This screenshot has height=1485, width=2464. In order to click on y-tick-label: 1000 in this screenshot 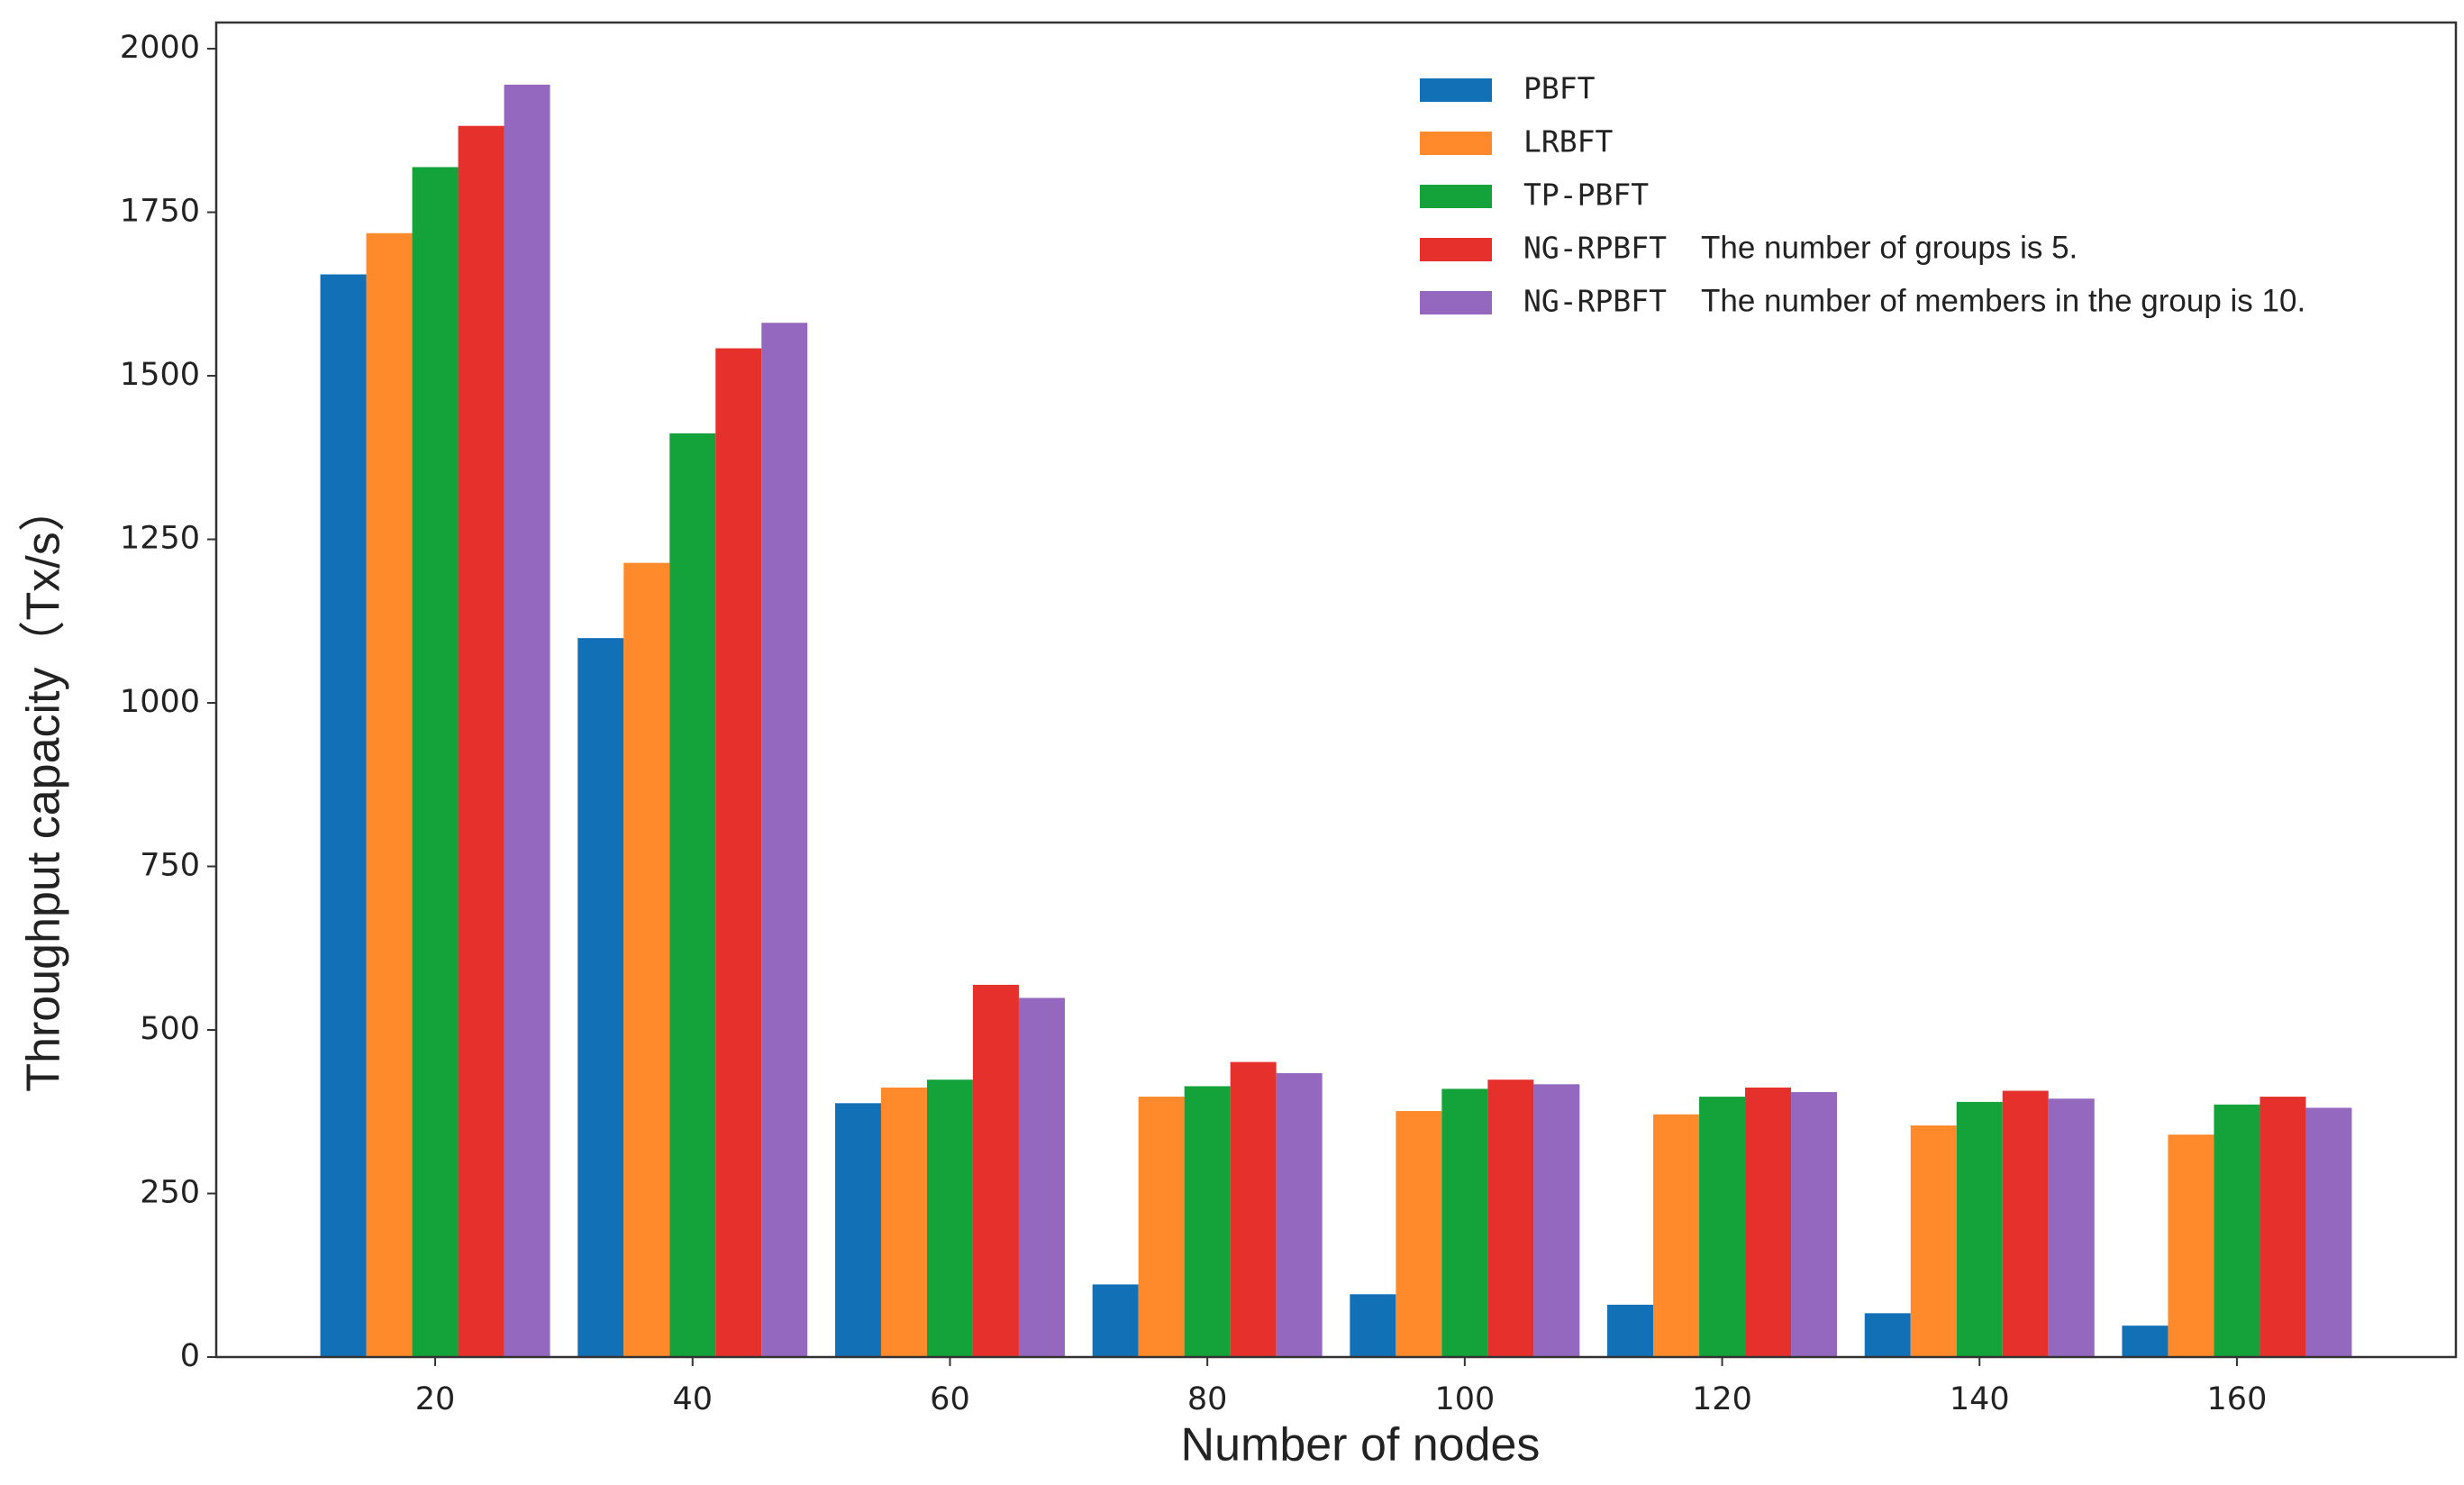, I will do `click(160, 702)`.